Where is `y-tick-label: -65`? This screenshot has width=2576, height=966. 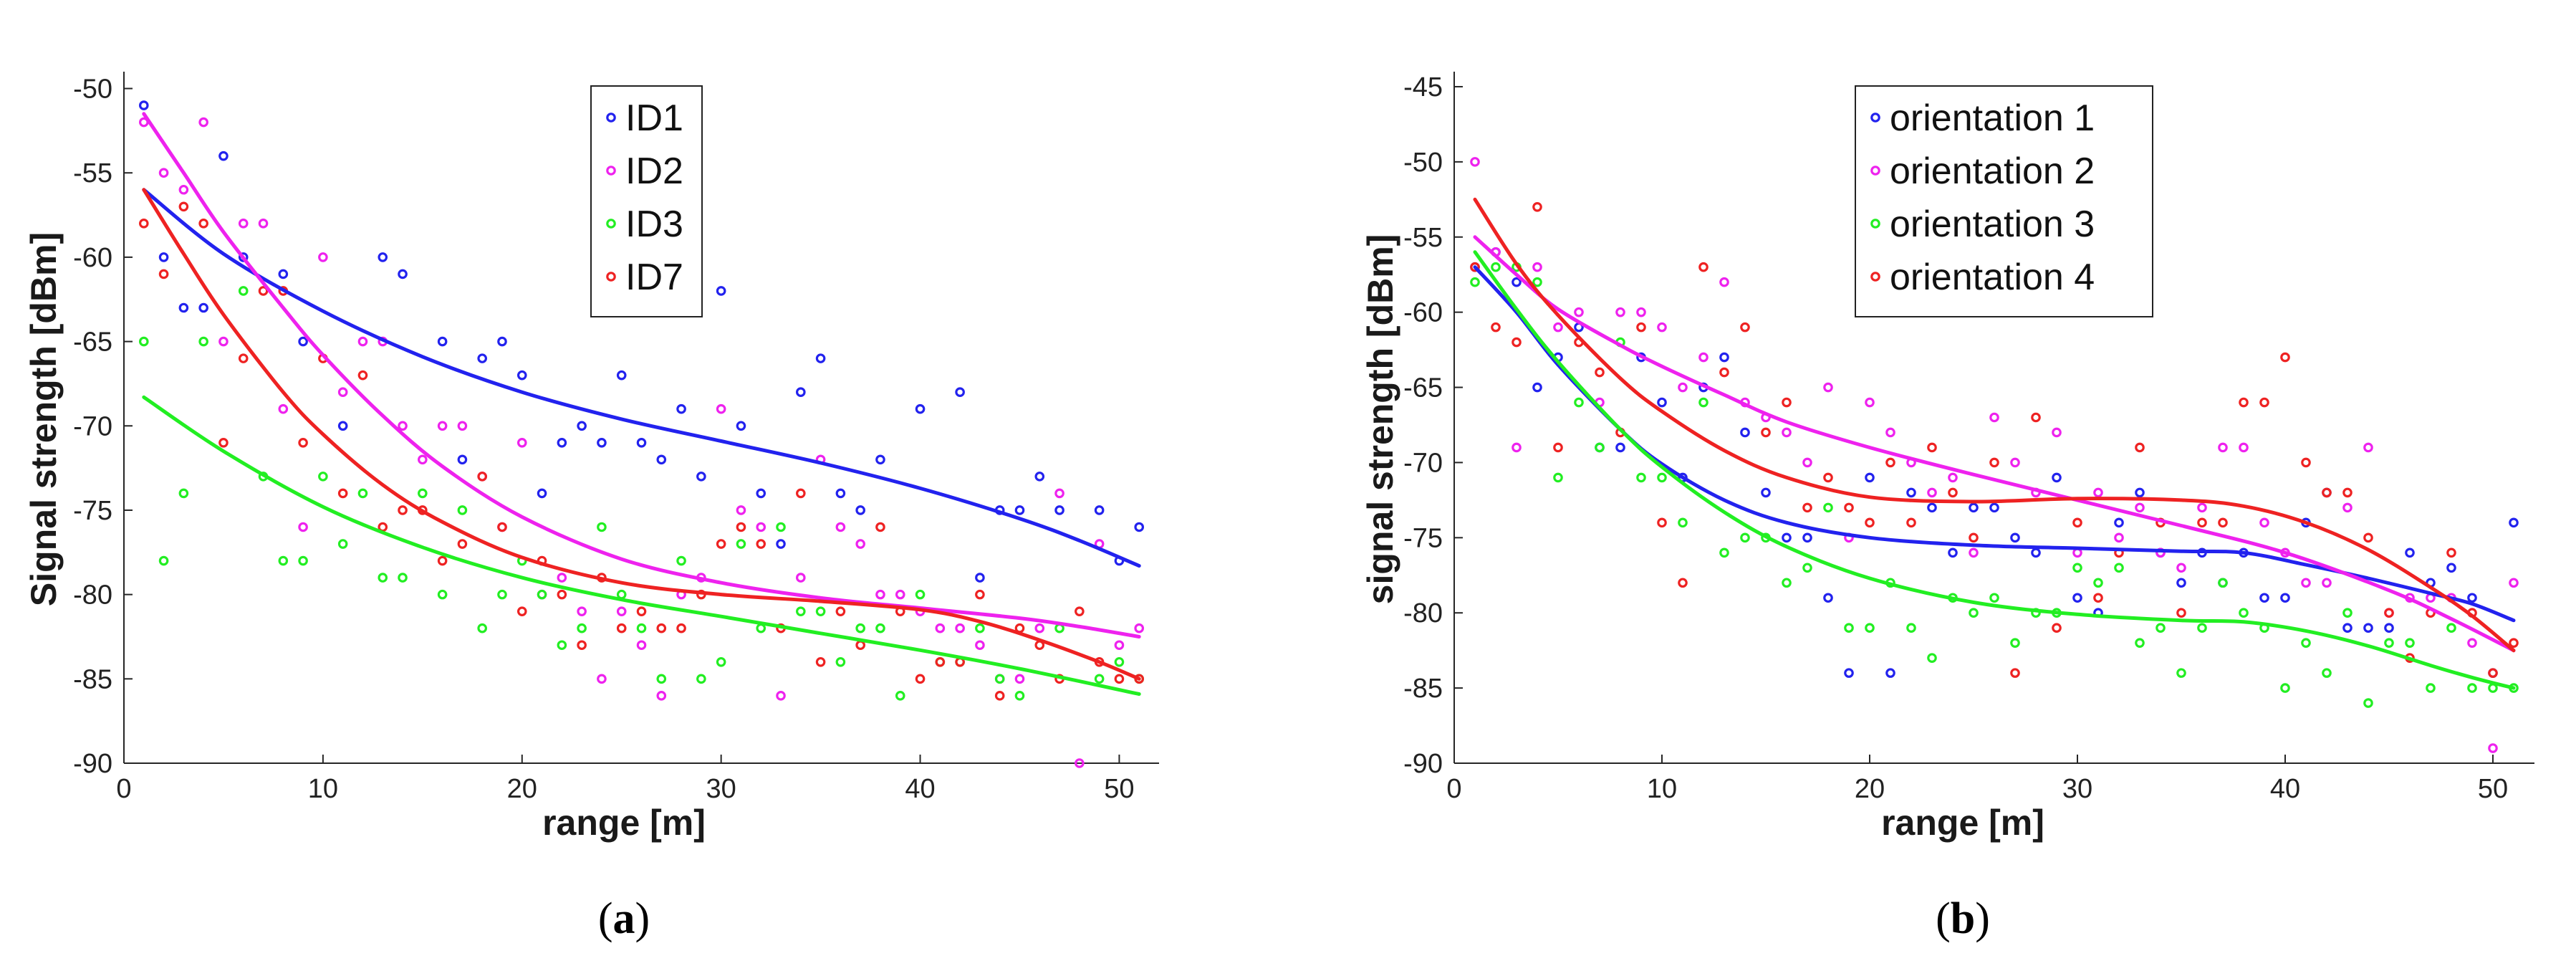
y-tick-label: -65 is located at coordinates (1423, 388).